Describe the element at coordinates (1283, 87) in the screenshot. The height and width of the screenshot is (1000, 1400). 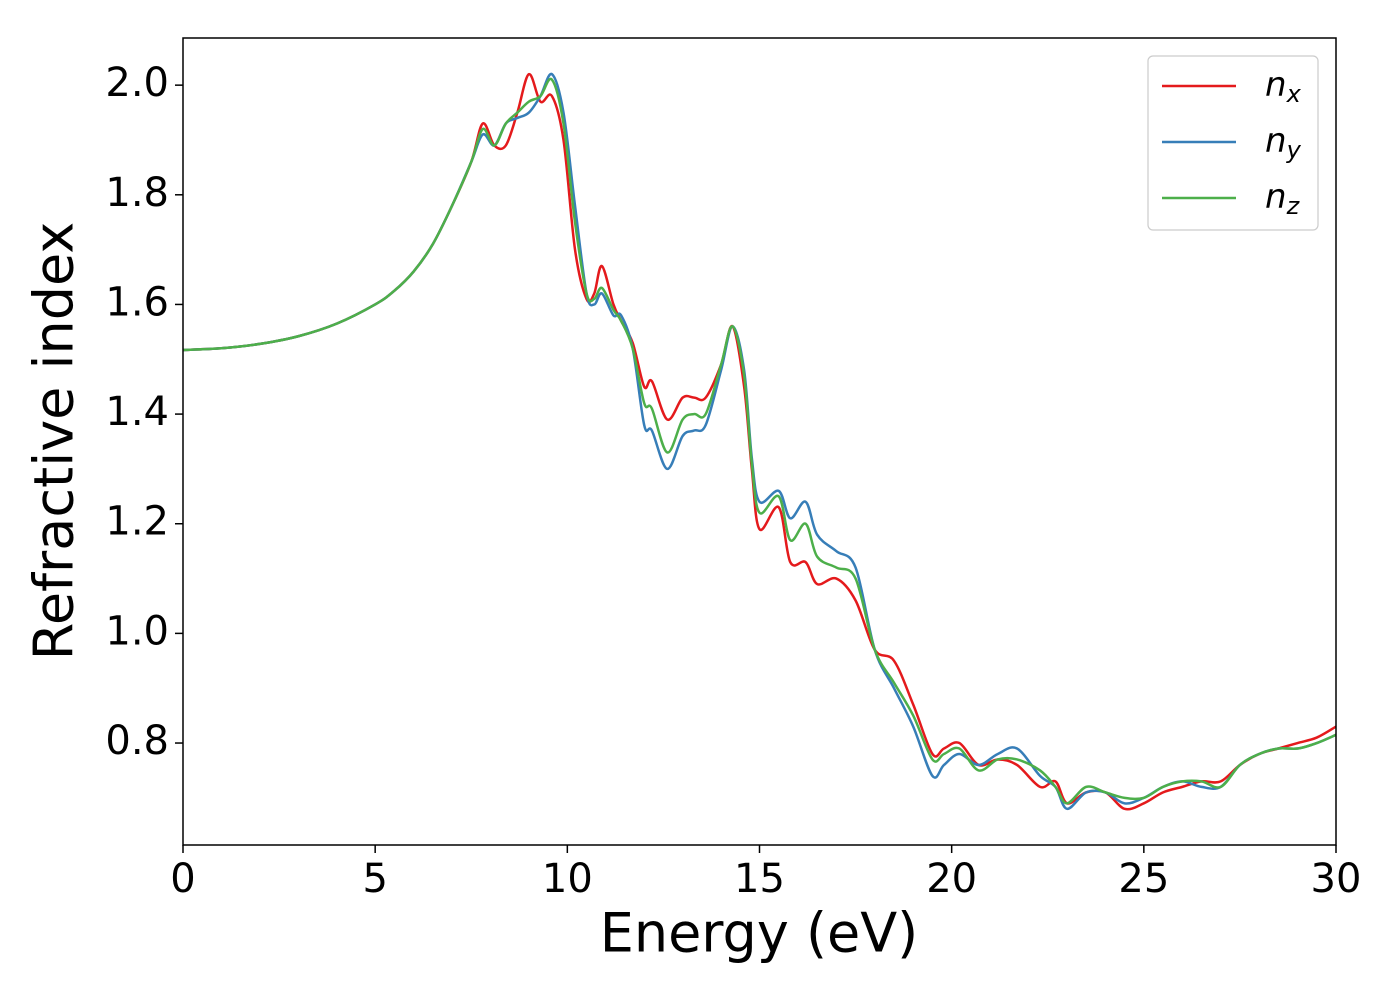
I see `legend-label: nx` at that location.